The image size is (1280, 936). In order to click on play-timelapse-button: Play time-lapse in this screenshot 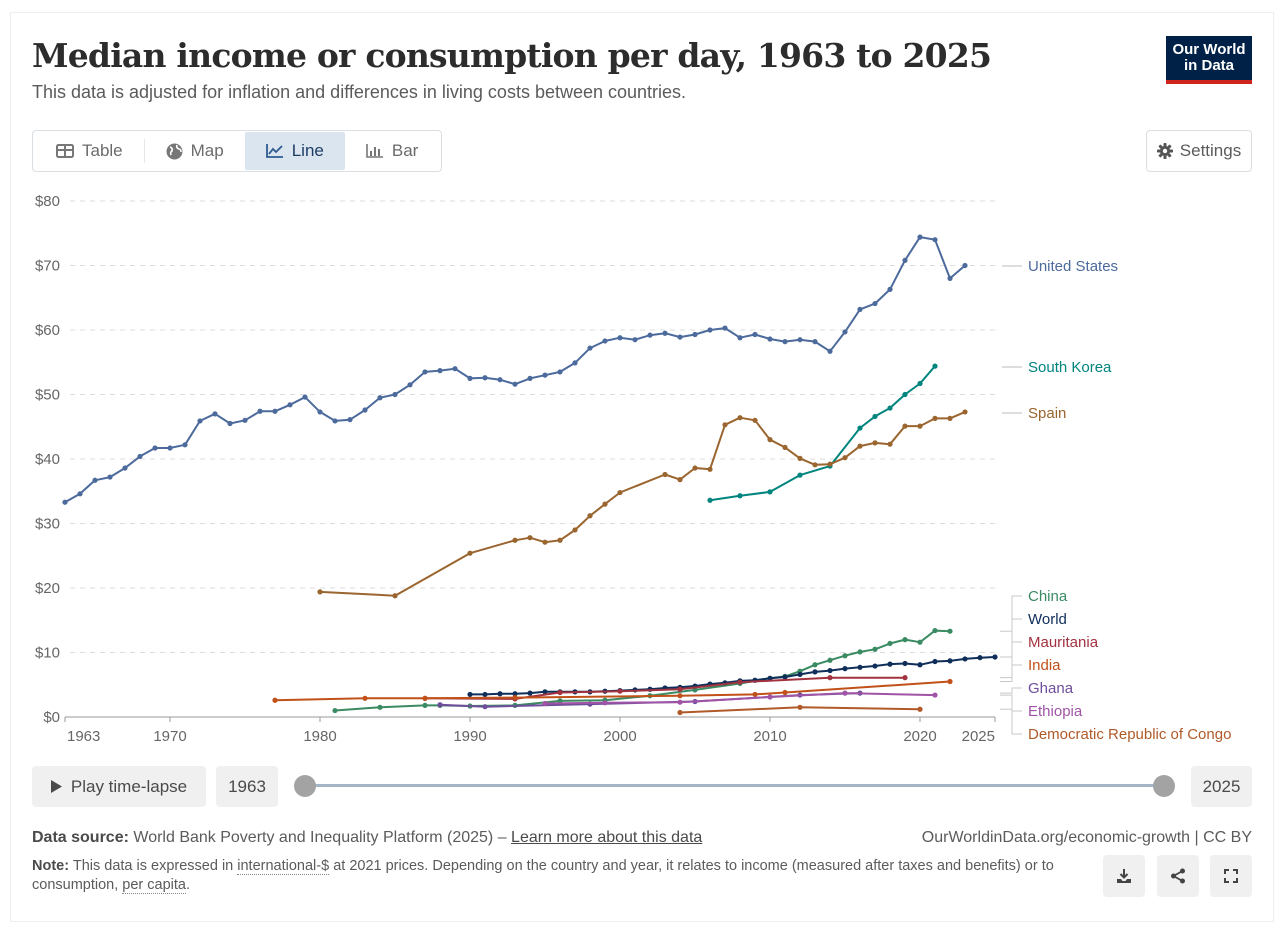, I will do `click(119, 786)`.